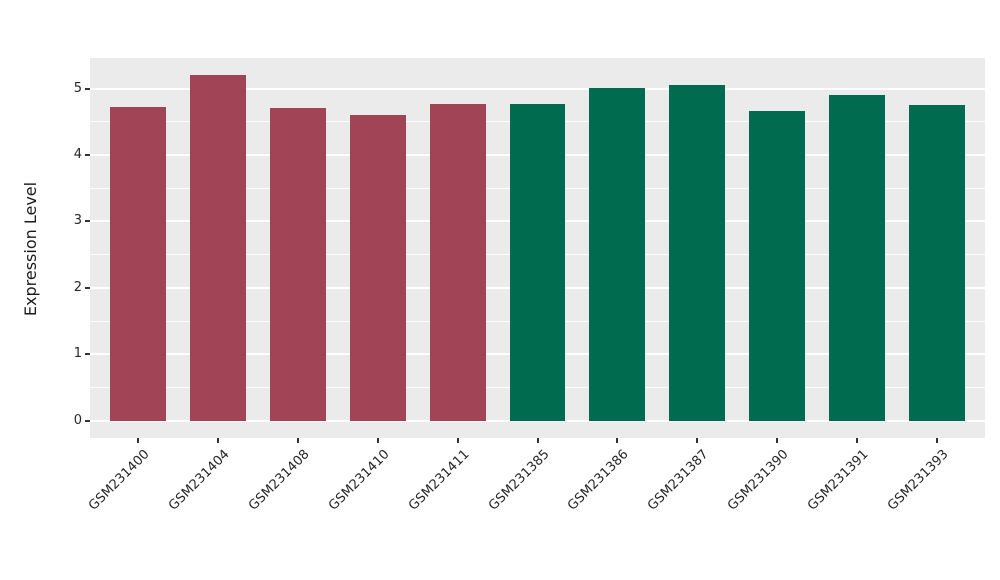  What do you see at coordinates (279, 480) in the screenshot?
I see `x-tick-label-GSM231408: GSM231408` at bounding box center [279, 480].